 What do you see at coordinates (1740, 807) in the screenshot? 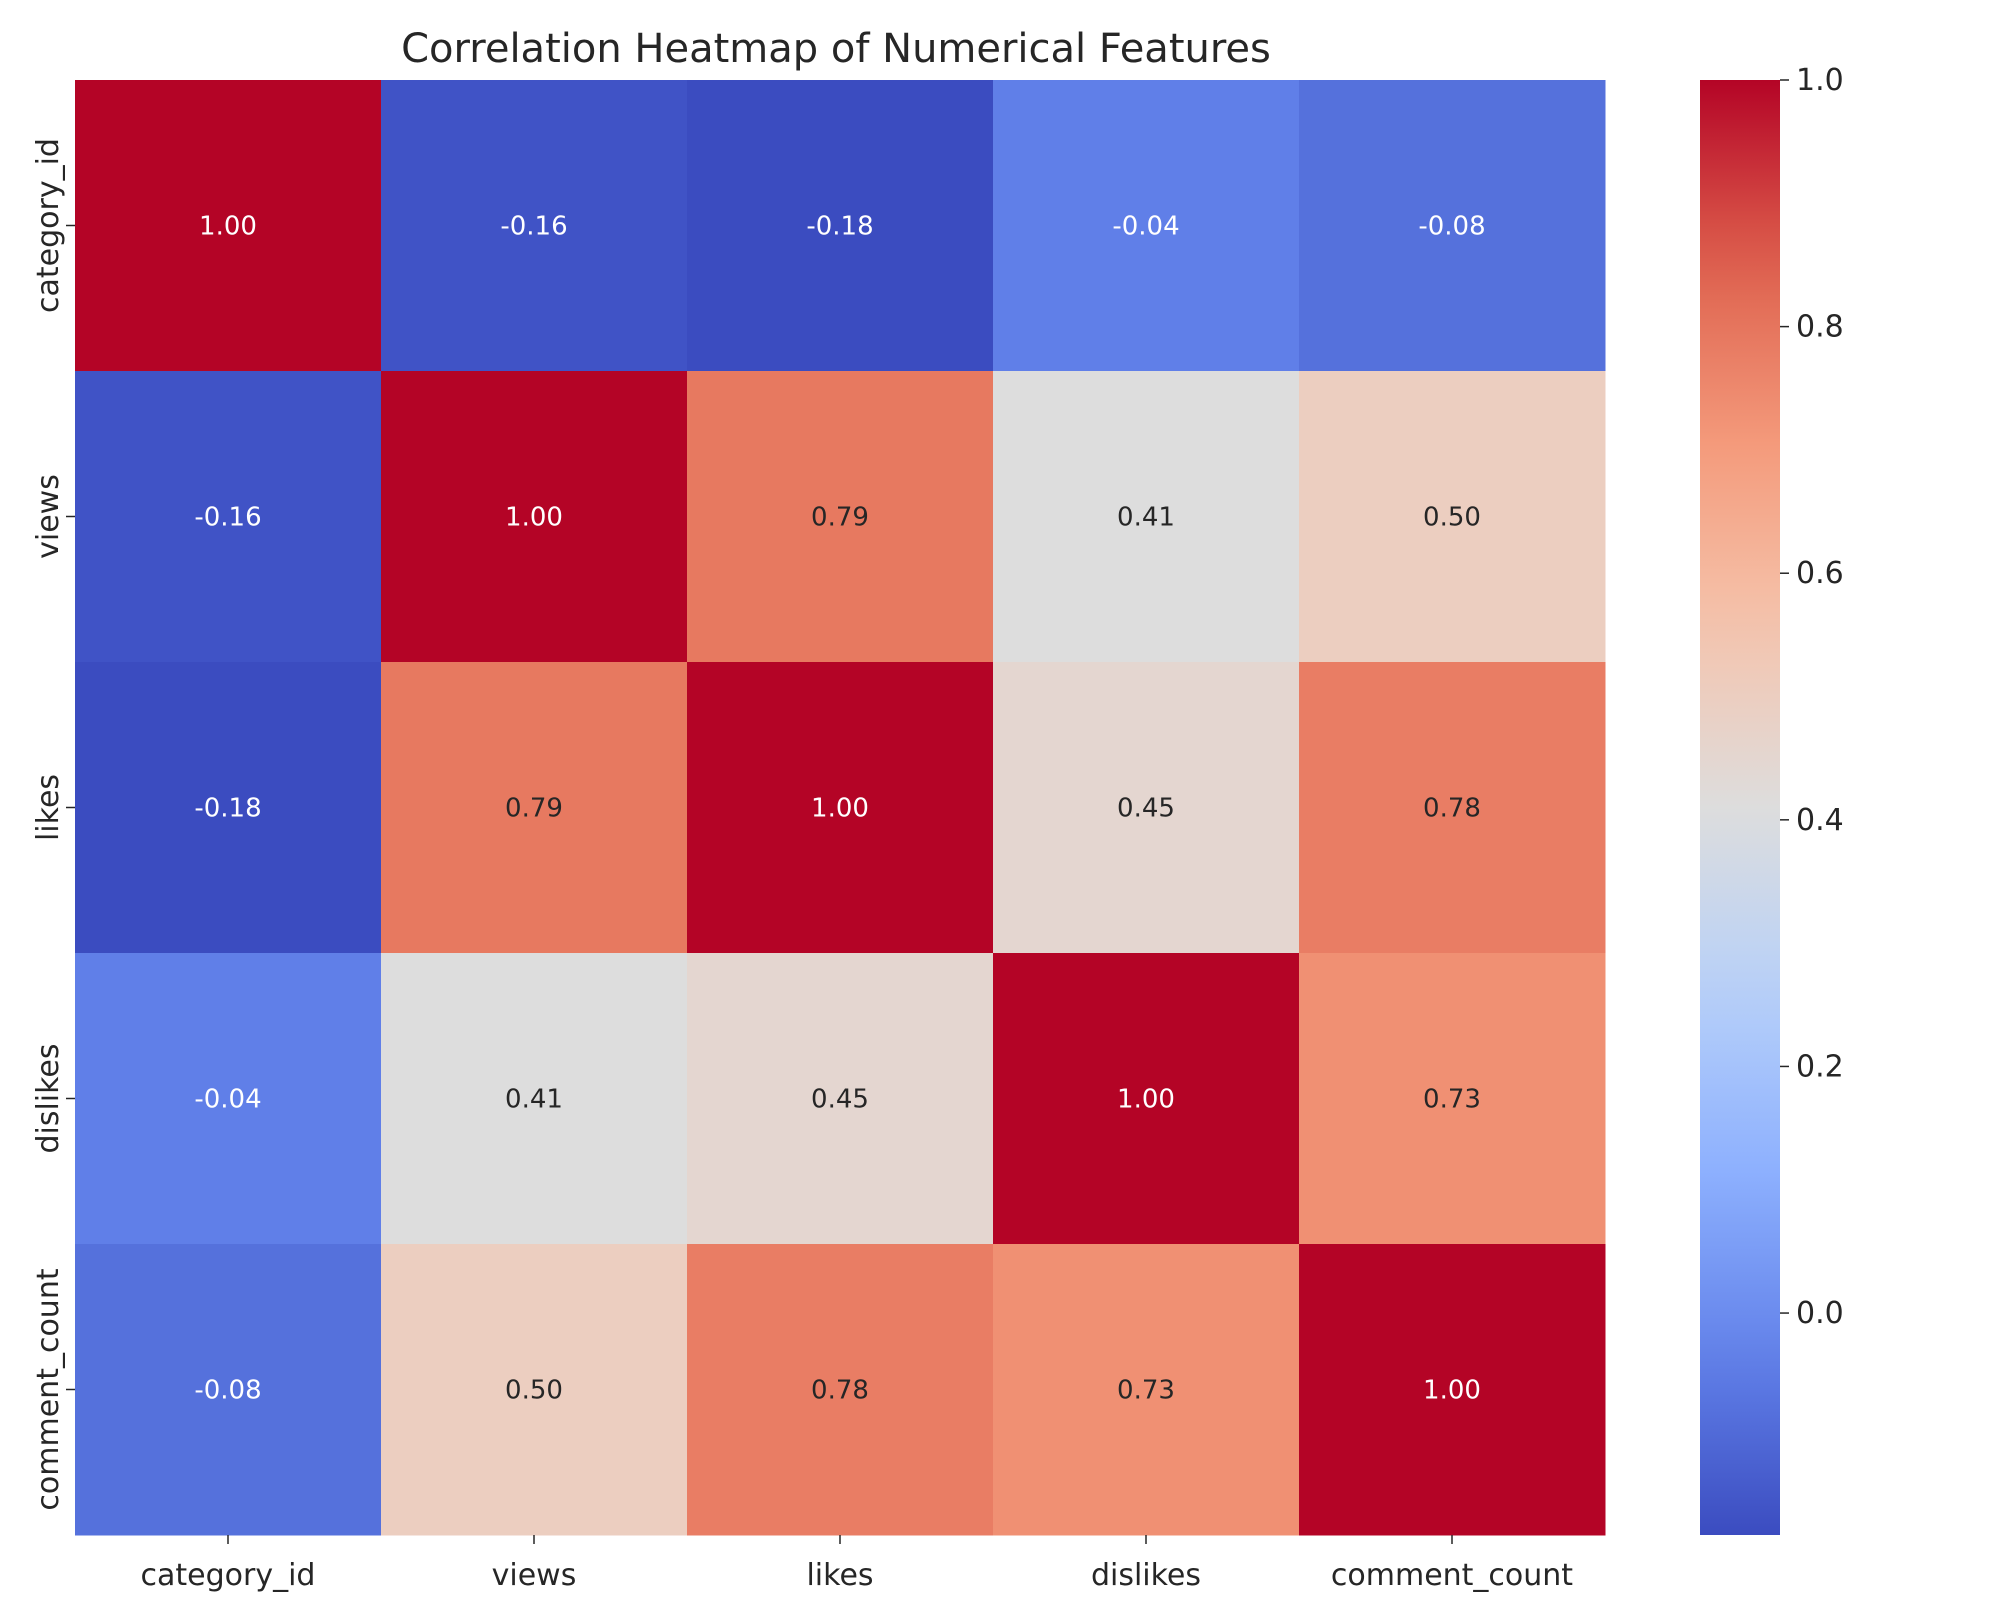
I see `colorbar-gradient` at bounding box center [1740, 807].